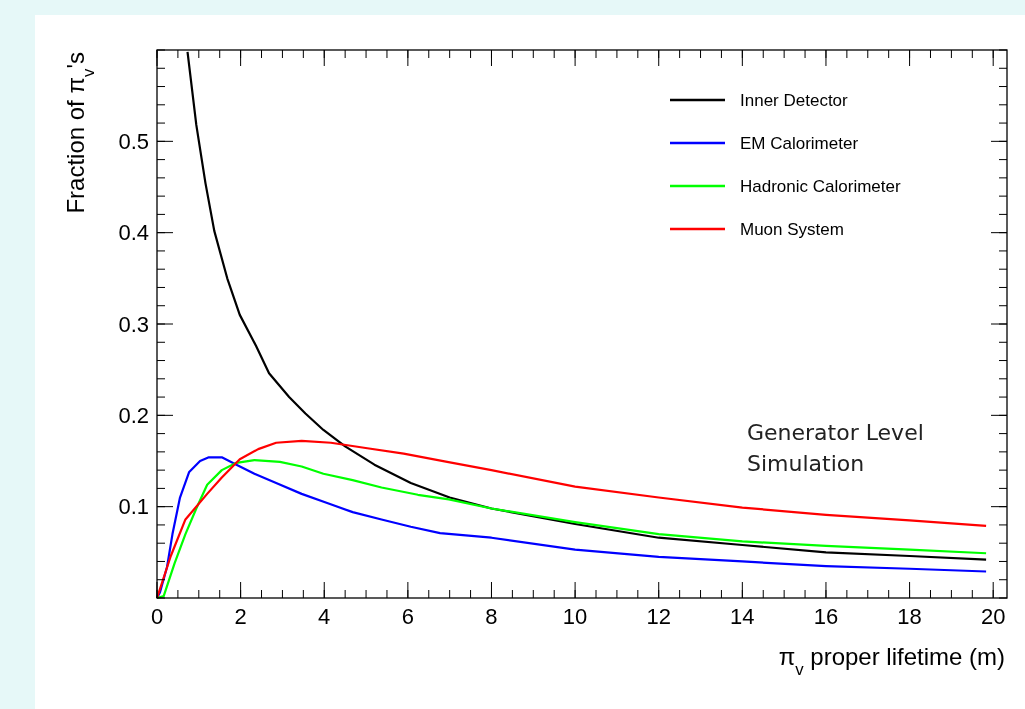  Describe the element at coordinates (794, 100) in the screenshot. I see `legend-label: Inner Detector` at that location.